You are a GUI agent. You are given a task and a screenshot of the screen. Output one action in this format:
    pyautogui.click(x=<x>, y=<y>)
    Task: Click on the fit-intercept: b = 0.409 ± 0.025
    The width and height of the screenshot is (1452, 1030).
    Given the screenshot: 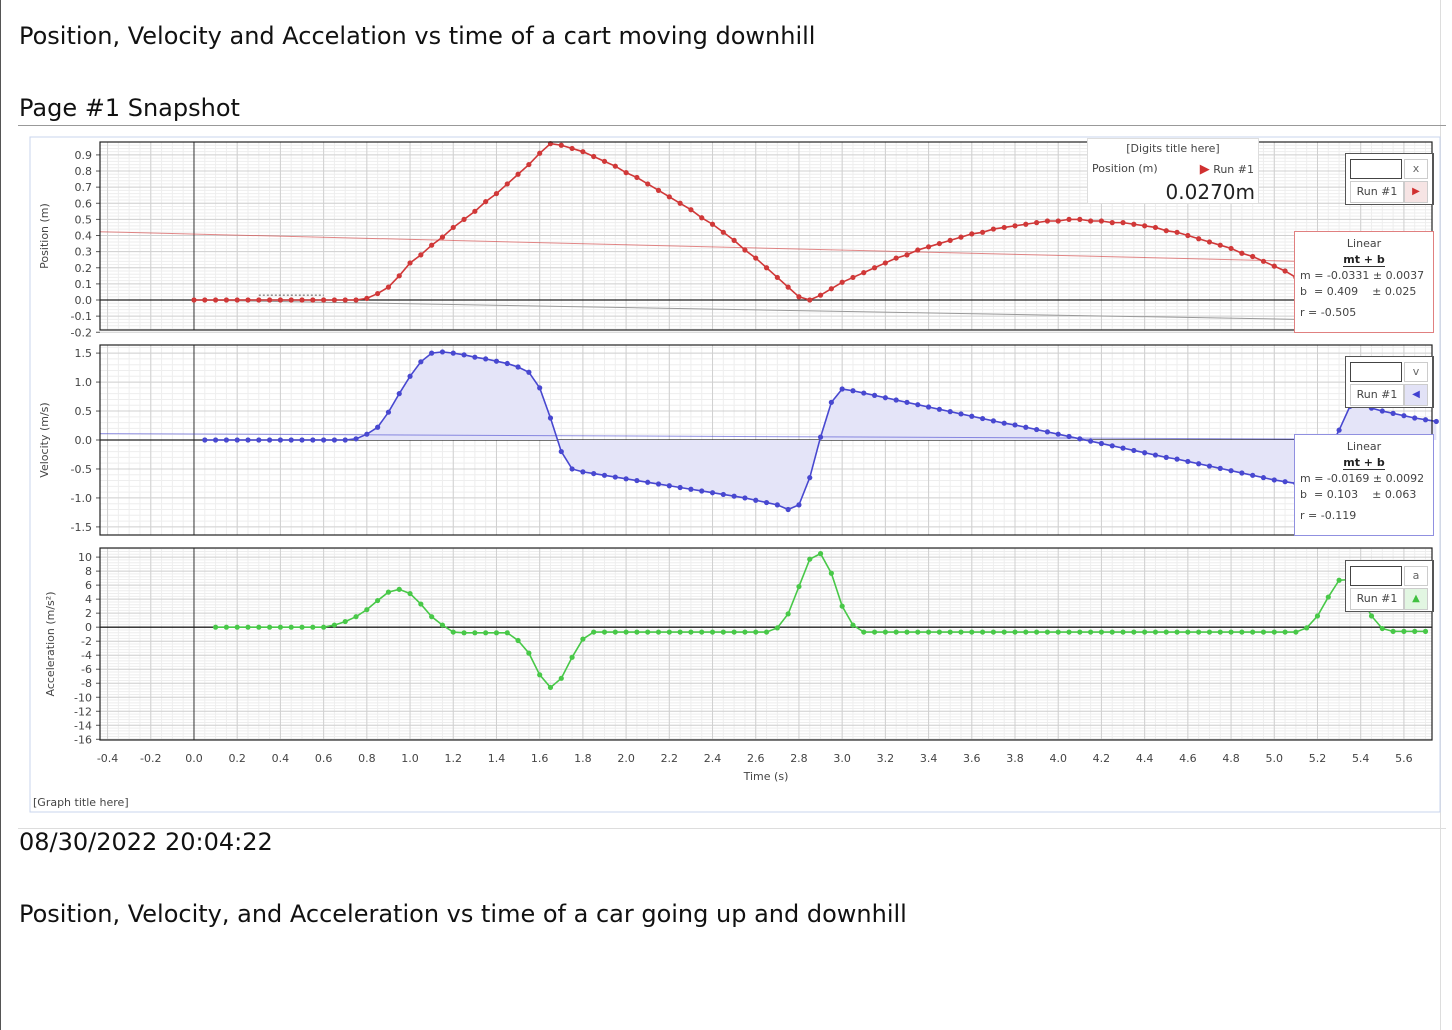 What is the action you would take?
    pyautogui.click(x=1358, y=291)
    